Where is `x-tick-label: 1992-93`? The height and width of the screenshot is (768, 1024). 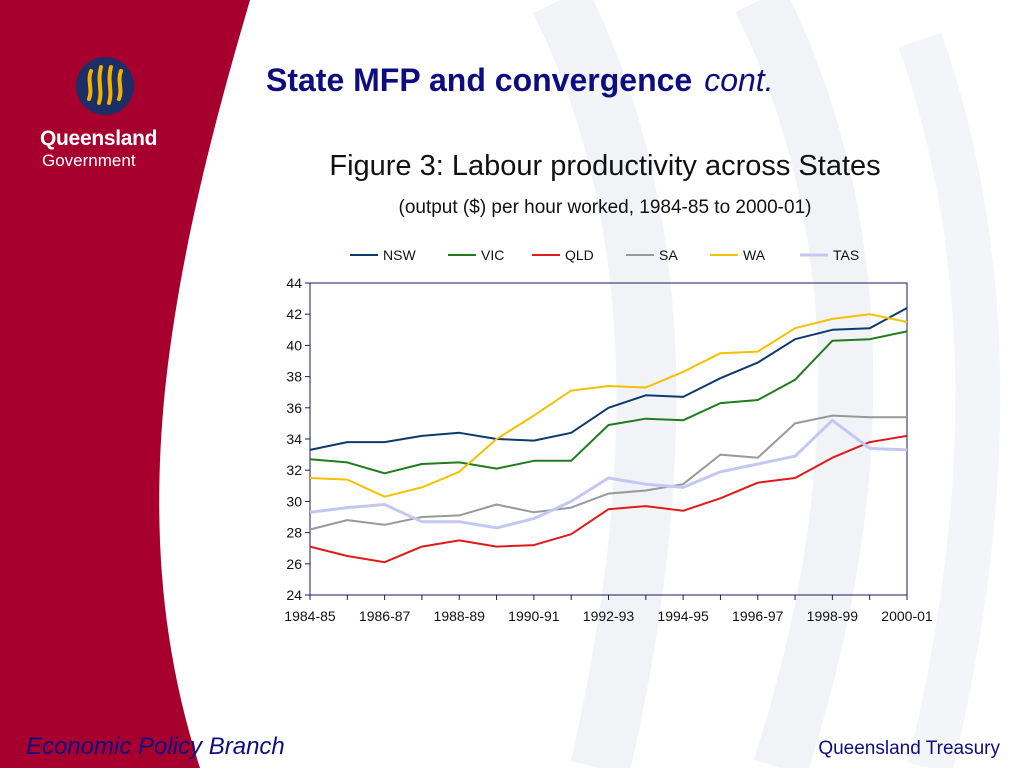
x-tick-label: 1992-93 is located at coordinates (609, 616).